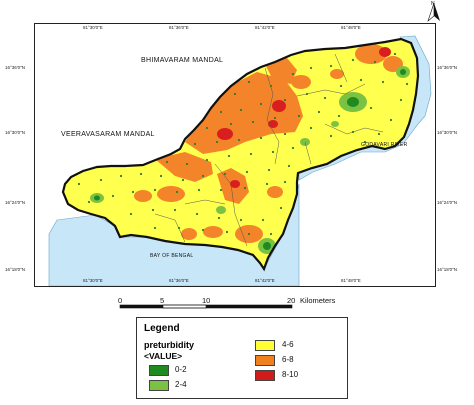  What do you see at coordinates (15, 202) in the screenshot?
I see `left-lat-label: 16°24'0"N` at bounding box center [15, 202].